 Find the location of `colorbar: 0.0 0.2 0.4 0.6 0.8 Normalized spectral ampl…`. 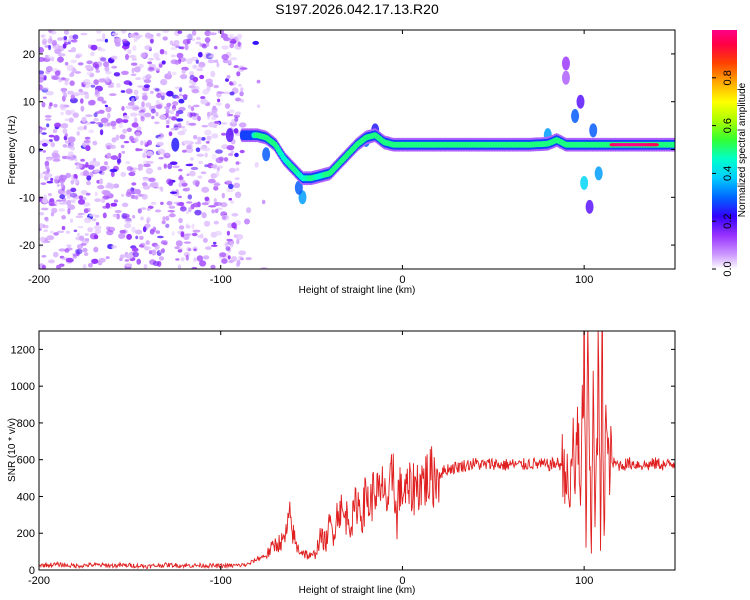

colorbar: 0.0 0.2 0.4 0.6 0.8 Normalized spectral ampl… is located at coordinates (730, 153).